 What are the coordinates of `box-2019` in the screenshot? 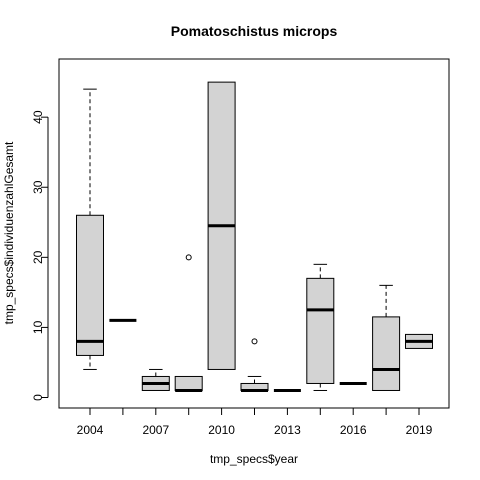 It's located at (419, 341).